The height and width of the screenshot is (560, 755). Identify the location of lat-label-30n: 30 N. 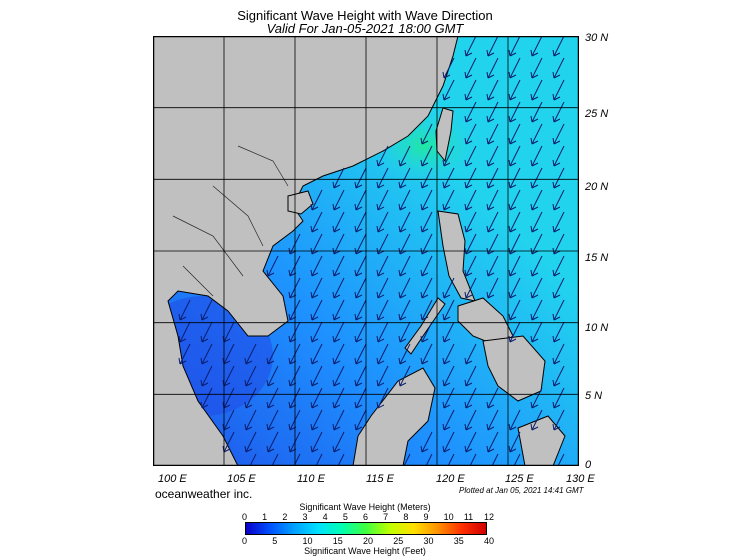
(597, 38).